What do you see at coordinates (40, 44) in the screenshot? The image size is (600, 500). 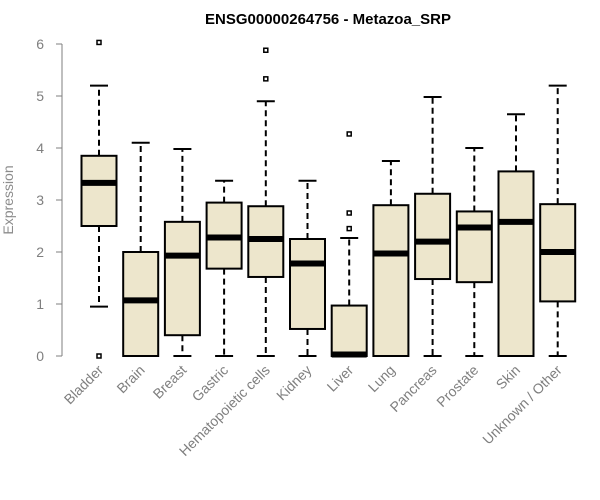 I see `y-tick-label: 6` at bounding box center [40, 44].